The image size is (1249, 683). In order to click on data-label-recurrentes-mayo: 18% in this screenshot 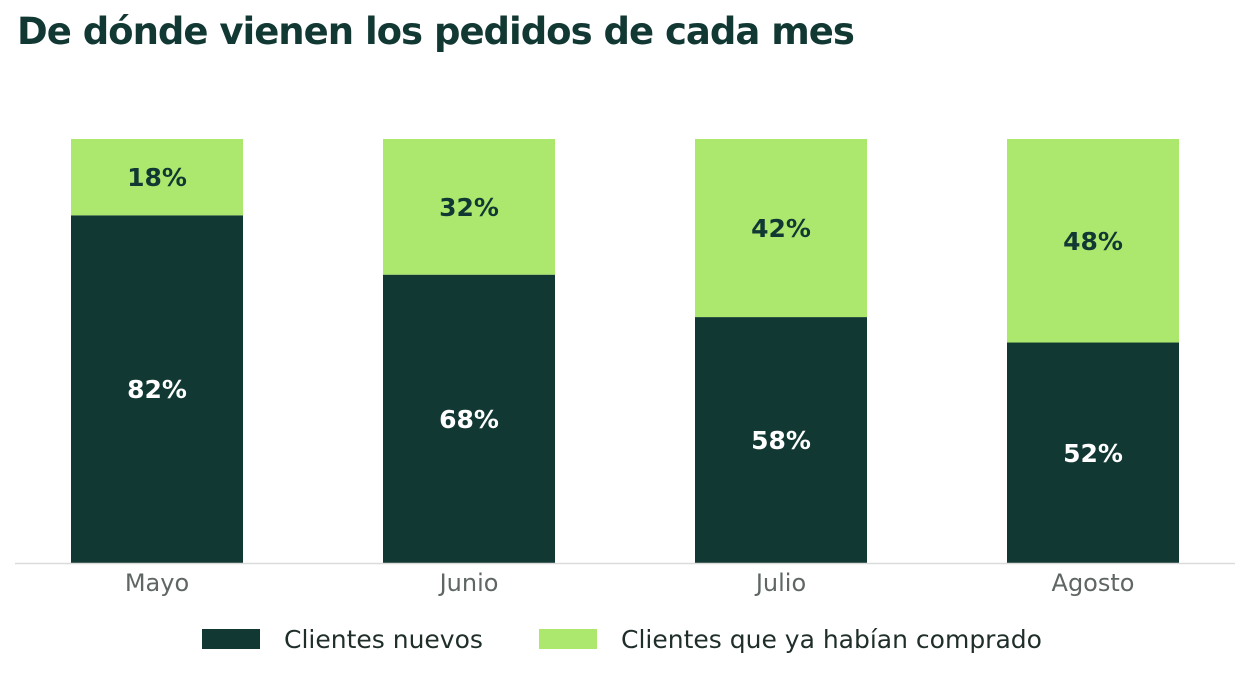, I will do `click(157, 177)`.